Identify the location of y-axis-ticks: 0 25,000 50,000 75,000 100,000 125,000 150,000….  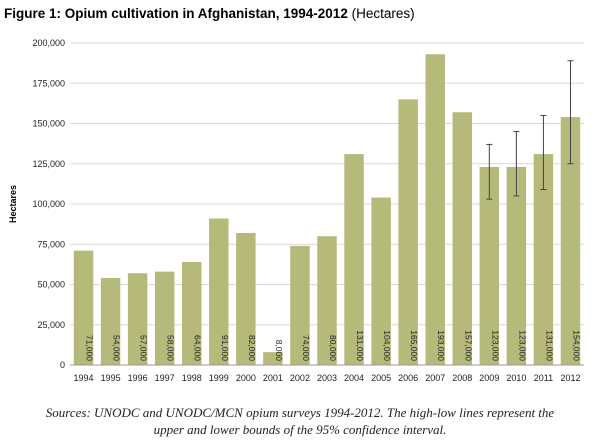
(48, 204).